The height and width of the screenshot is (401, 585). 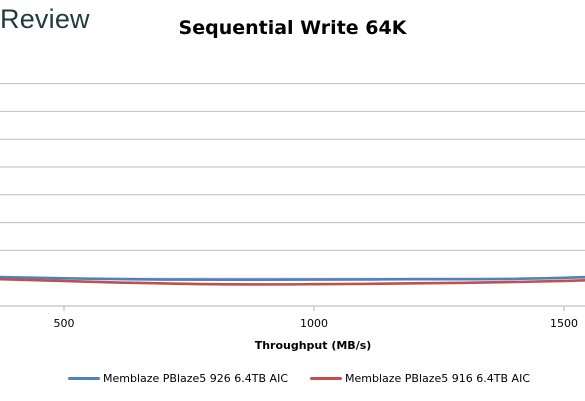 I want to click on legend-label-926: Memblaze PBlaze5 926 6.4TB AIC, so click(x=196, y=378).